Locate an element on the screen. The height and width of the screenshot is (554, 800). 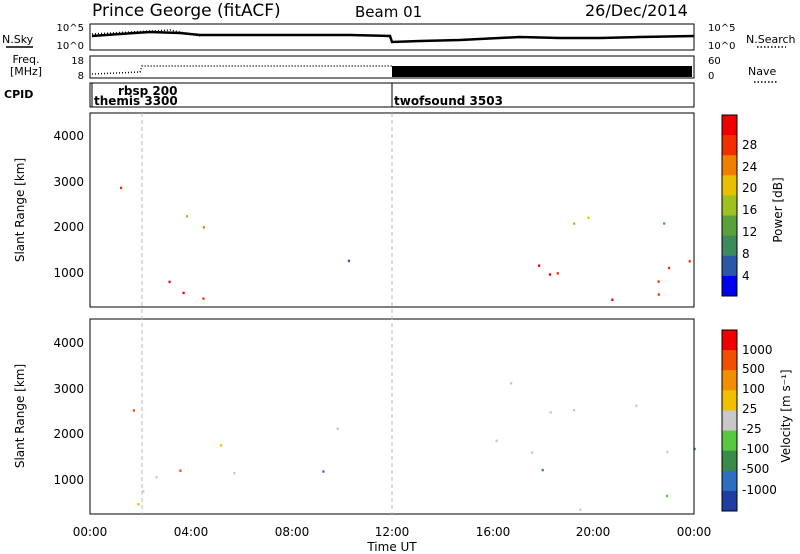
freq-label-2: [MHz] is located at coordinates (26, 71).